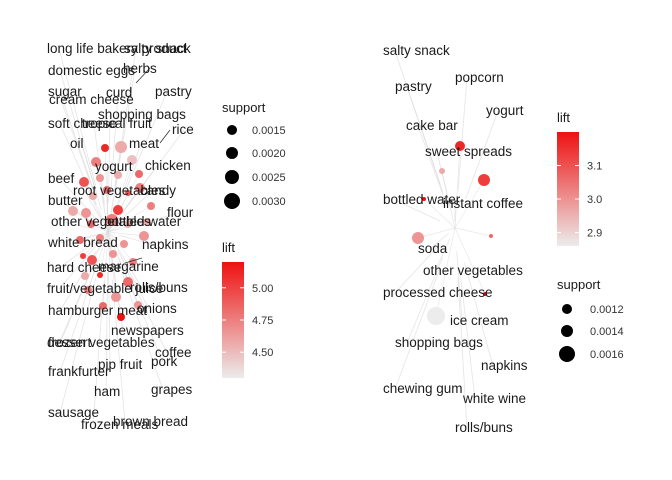 The image size is (672, 480). I want to click on item-label-fruit-vegetable-juice: fruit/vegetable juice, so click(105, 288).